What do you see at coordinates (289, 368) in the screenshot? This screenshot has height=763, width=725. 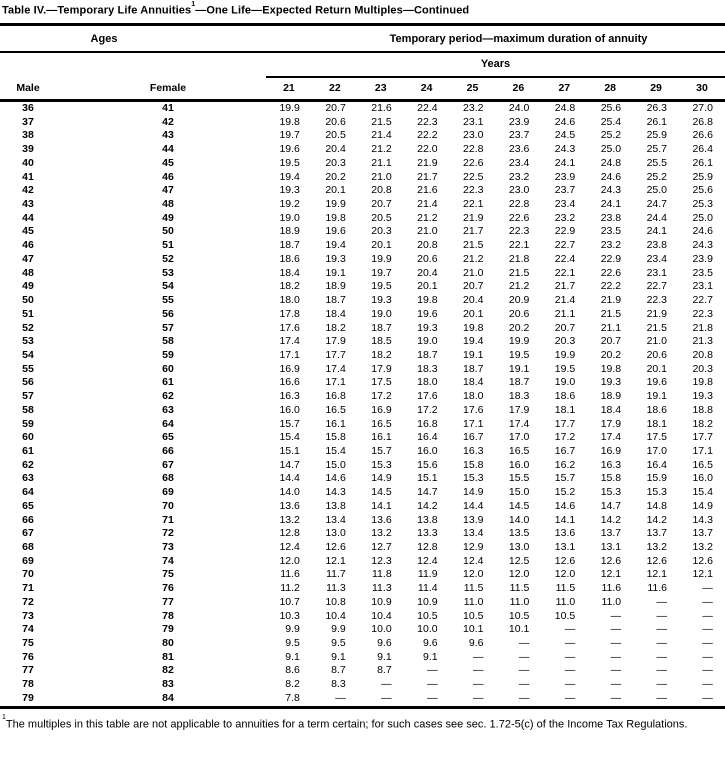 I see `multiple-value-cell: 16.9` at bounding box center [289, 368].